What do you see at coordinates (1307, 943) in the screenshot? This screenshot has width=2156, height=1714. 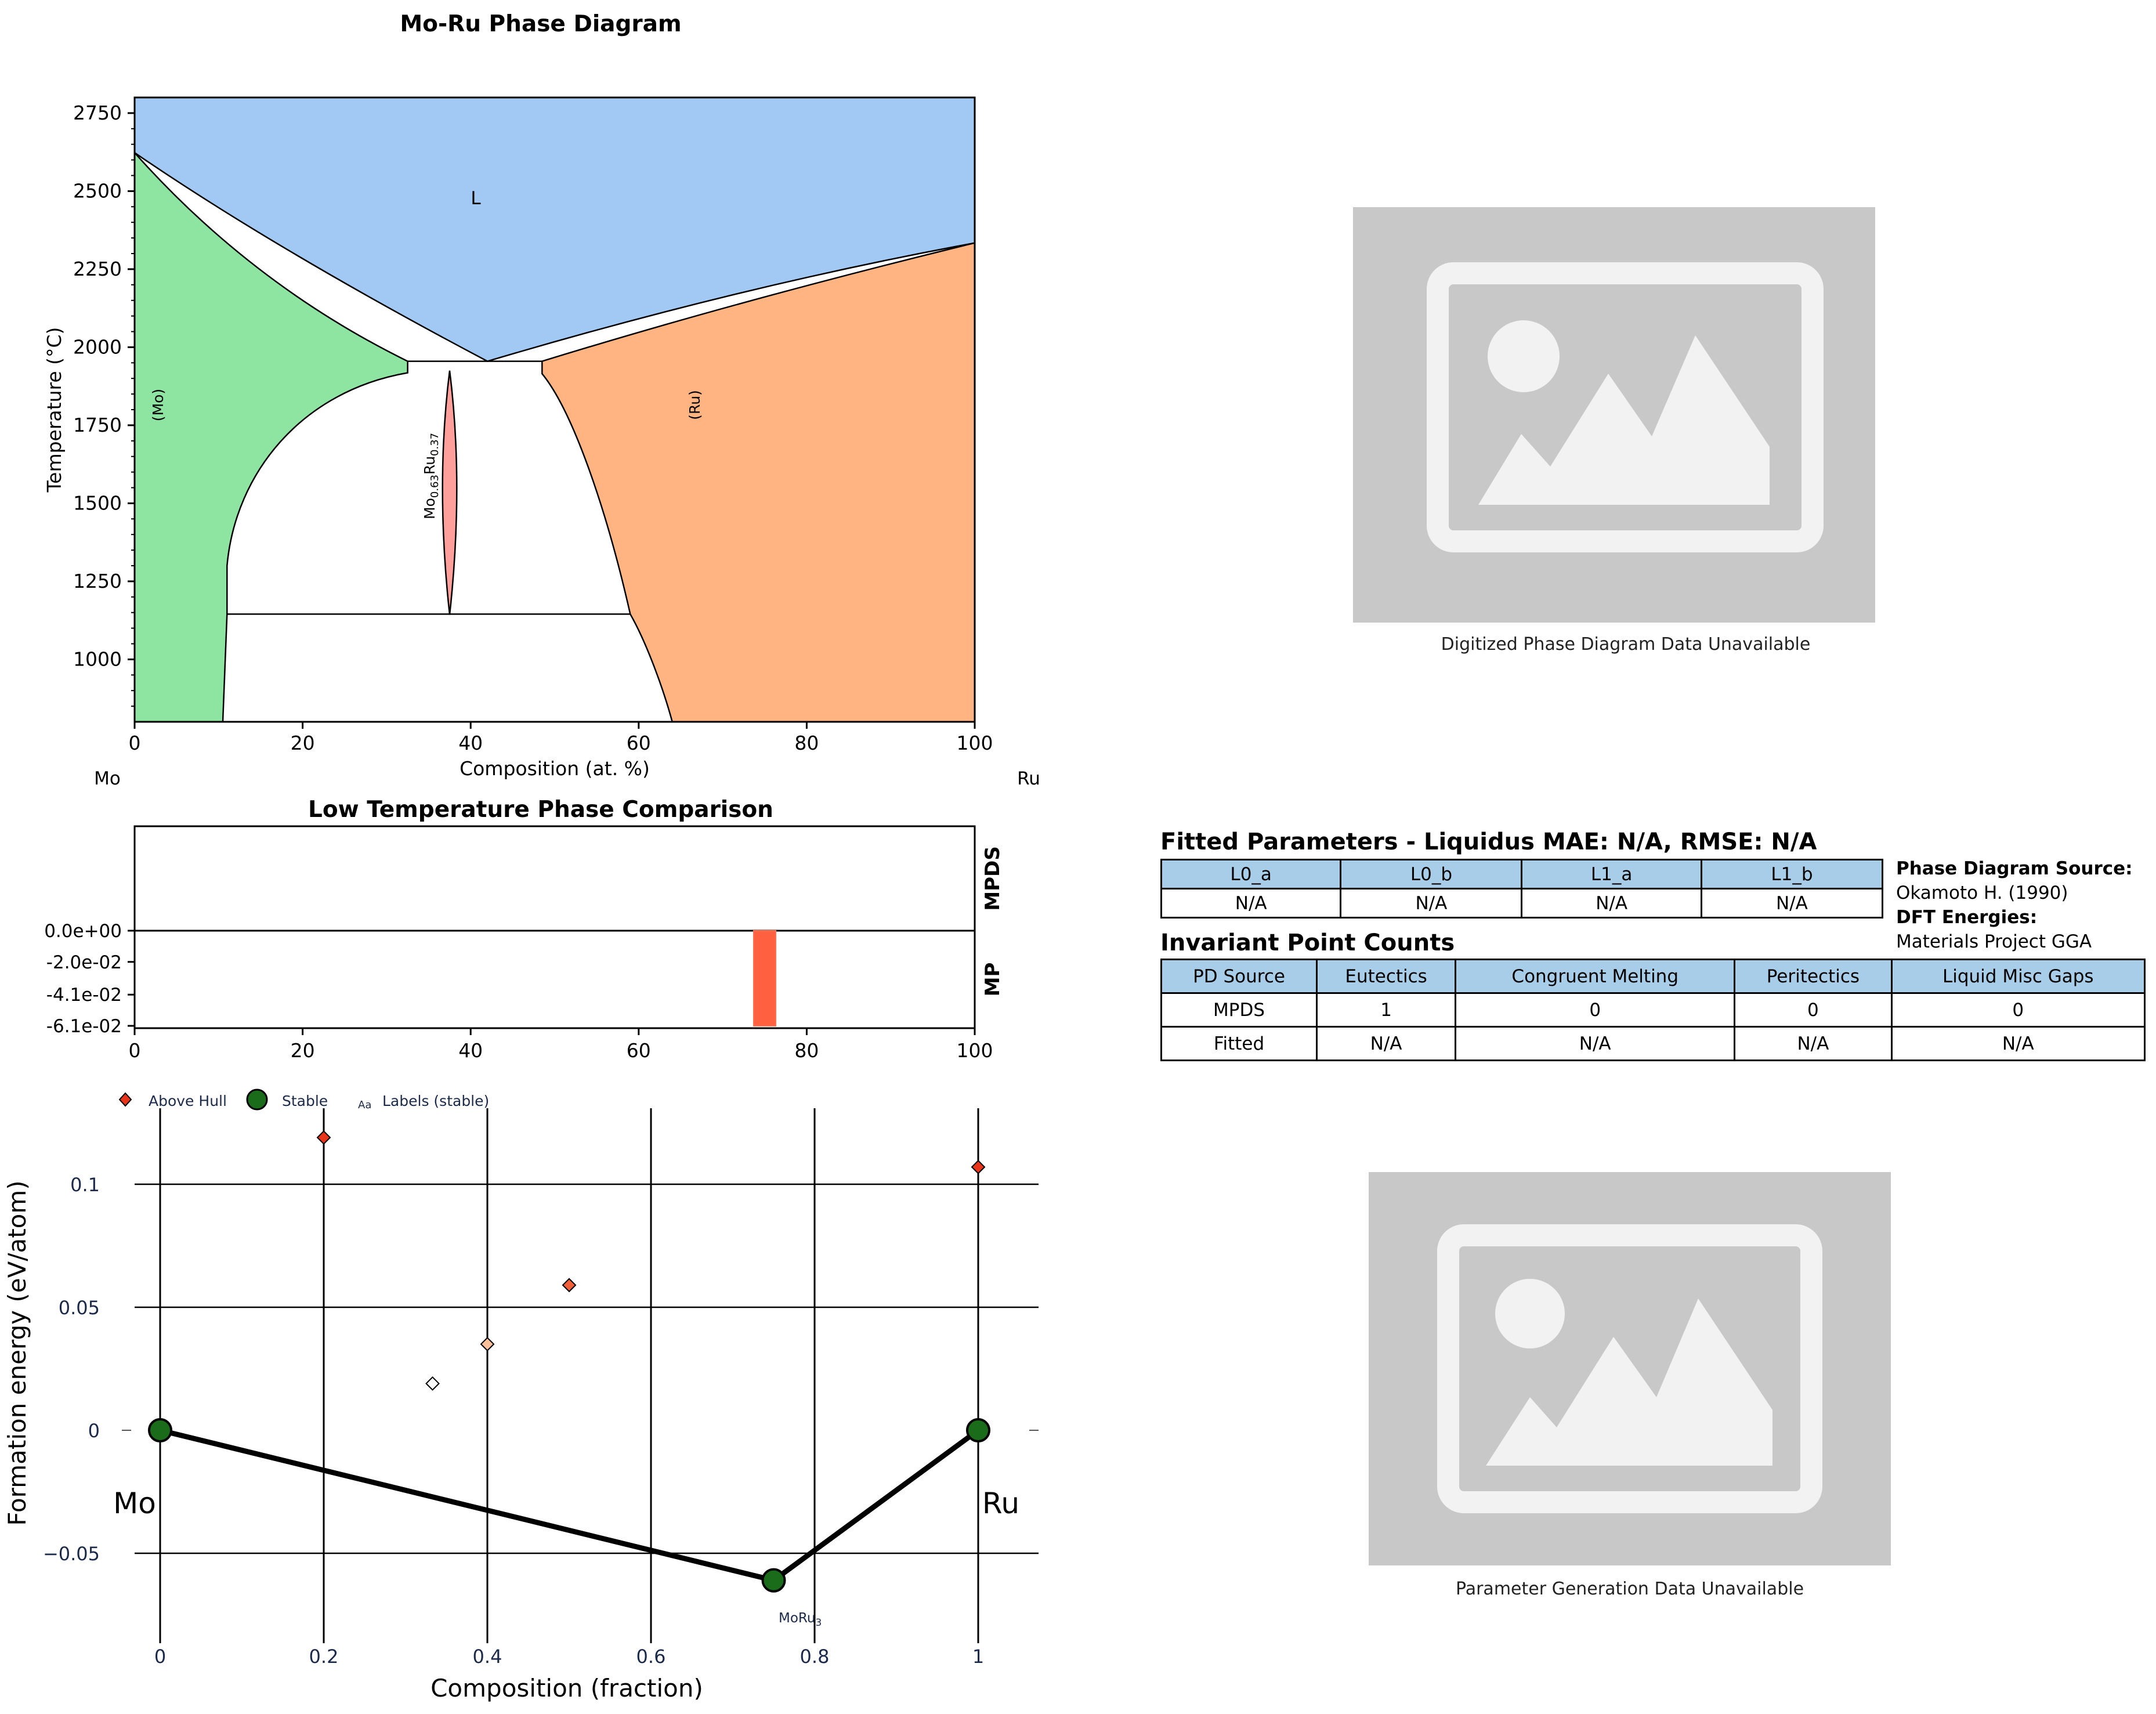 I see `invariant-counts-title: Invariant Point Counts` at bounding box center [1307, 943].